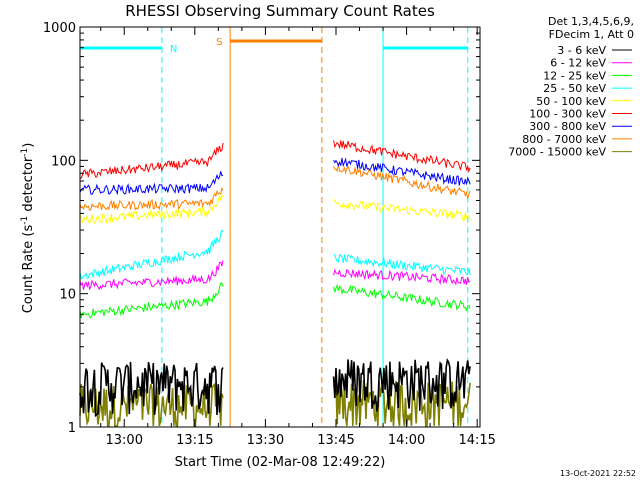 This screenshot has height=480, width=640. I want to click on y-tick-label: 1, so click(72, 428).